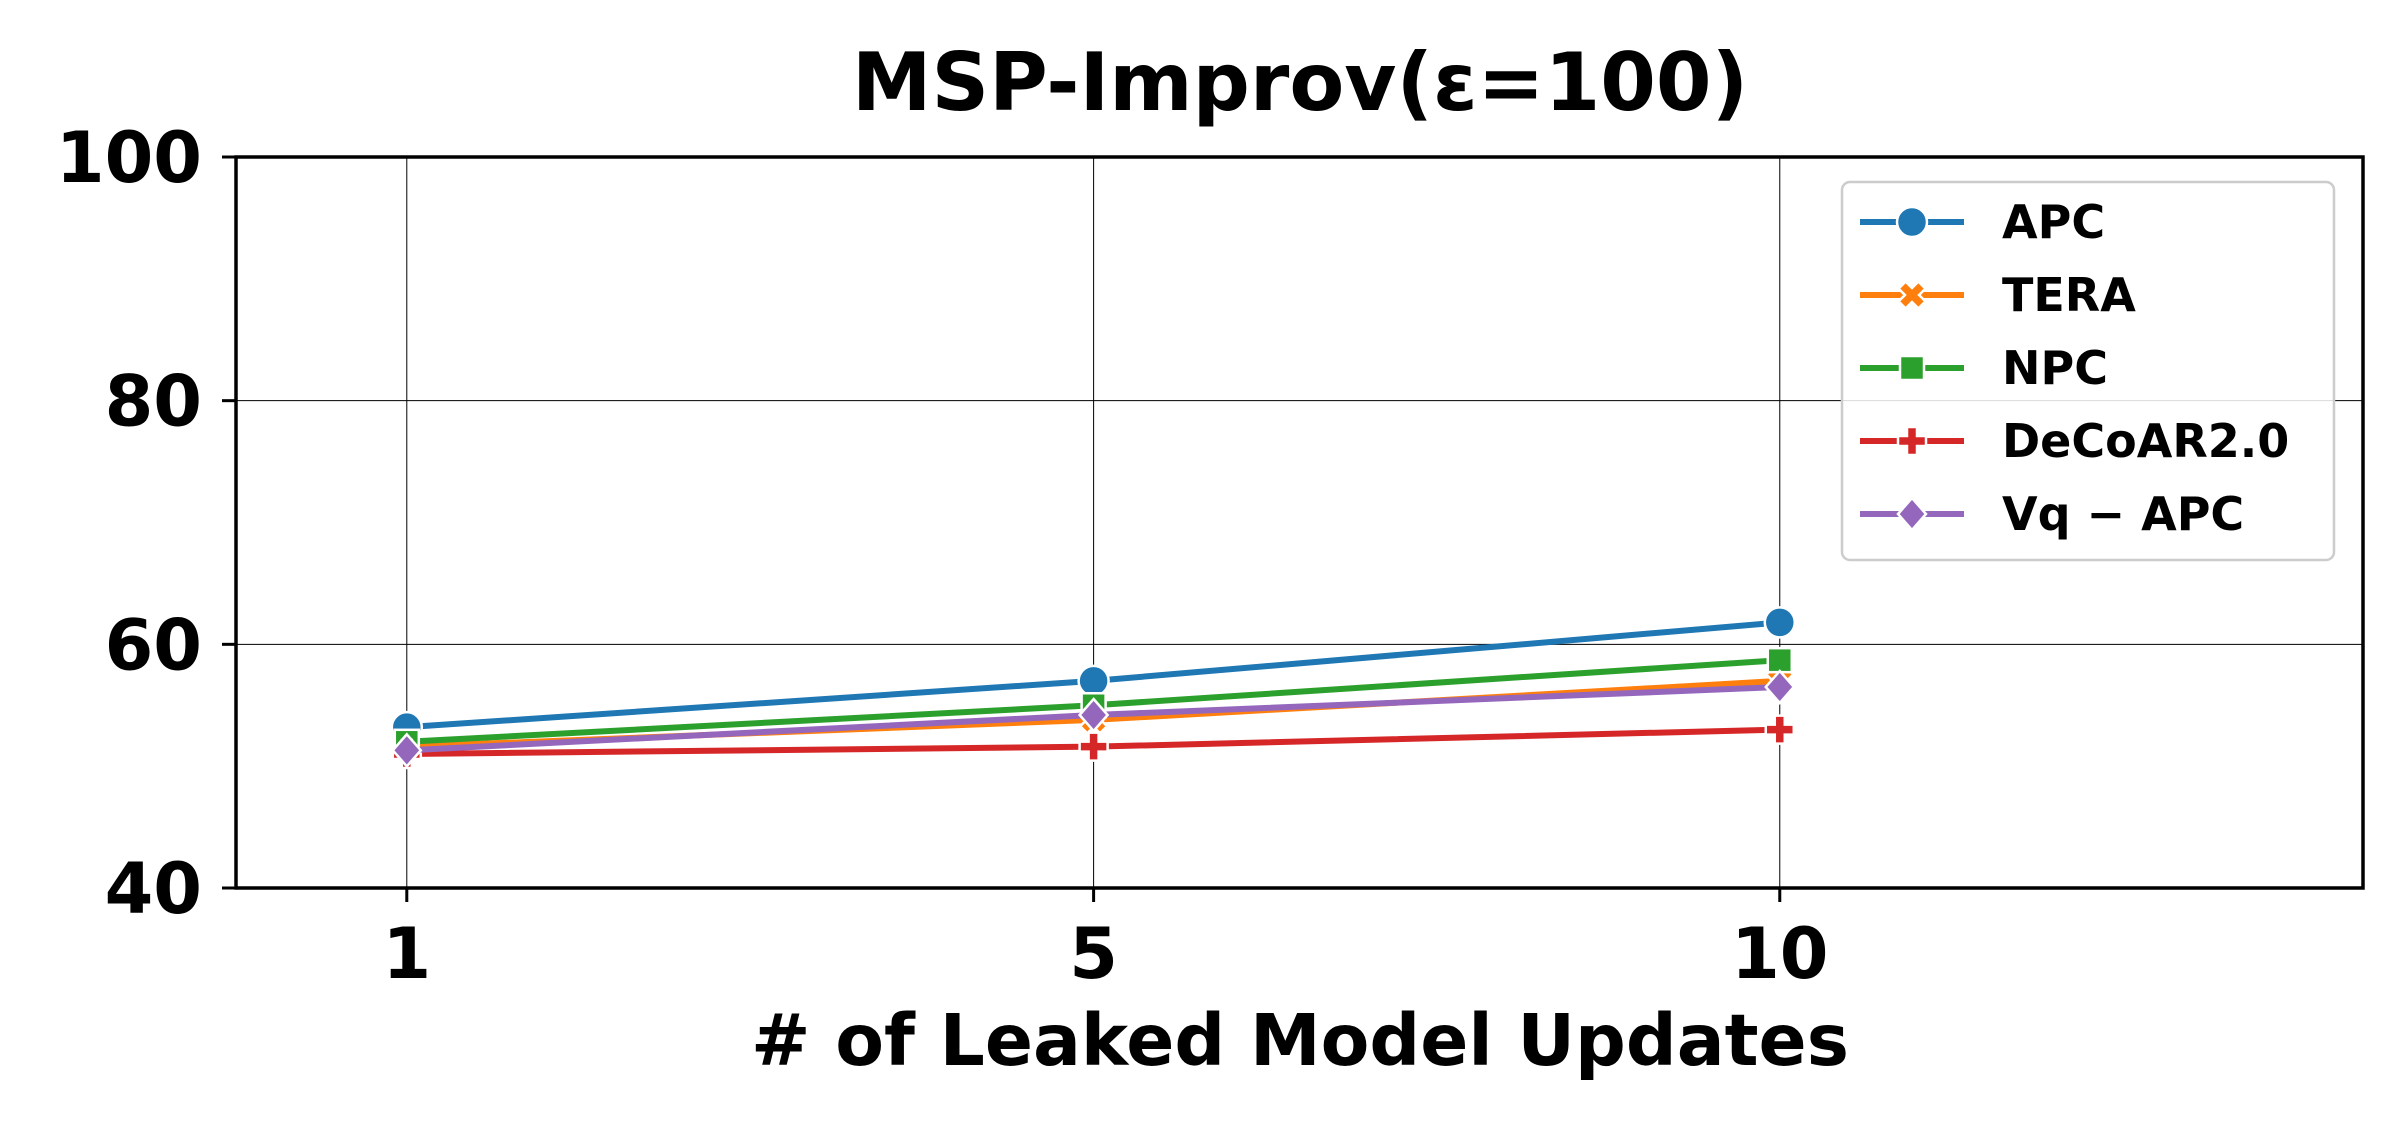 The image size is (2400, 1125). What do you see at coordinates (153, 402) in the screenshot?
I see `y-tick-label: 80` at bounding box center [153, 402].